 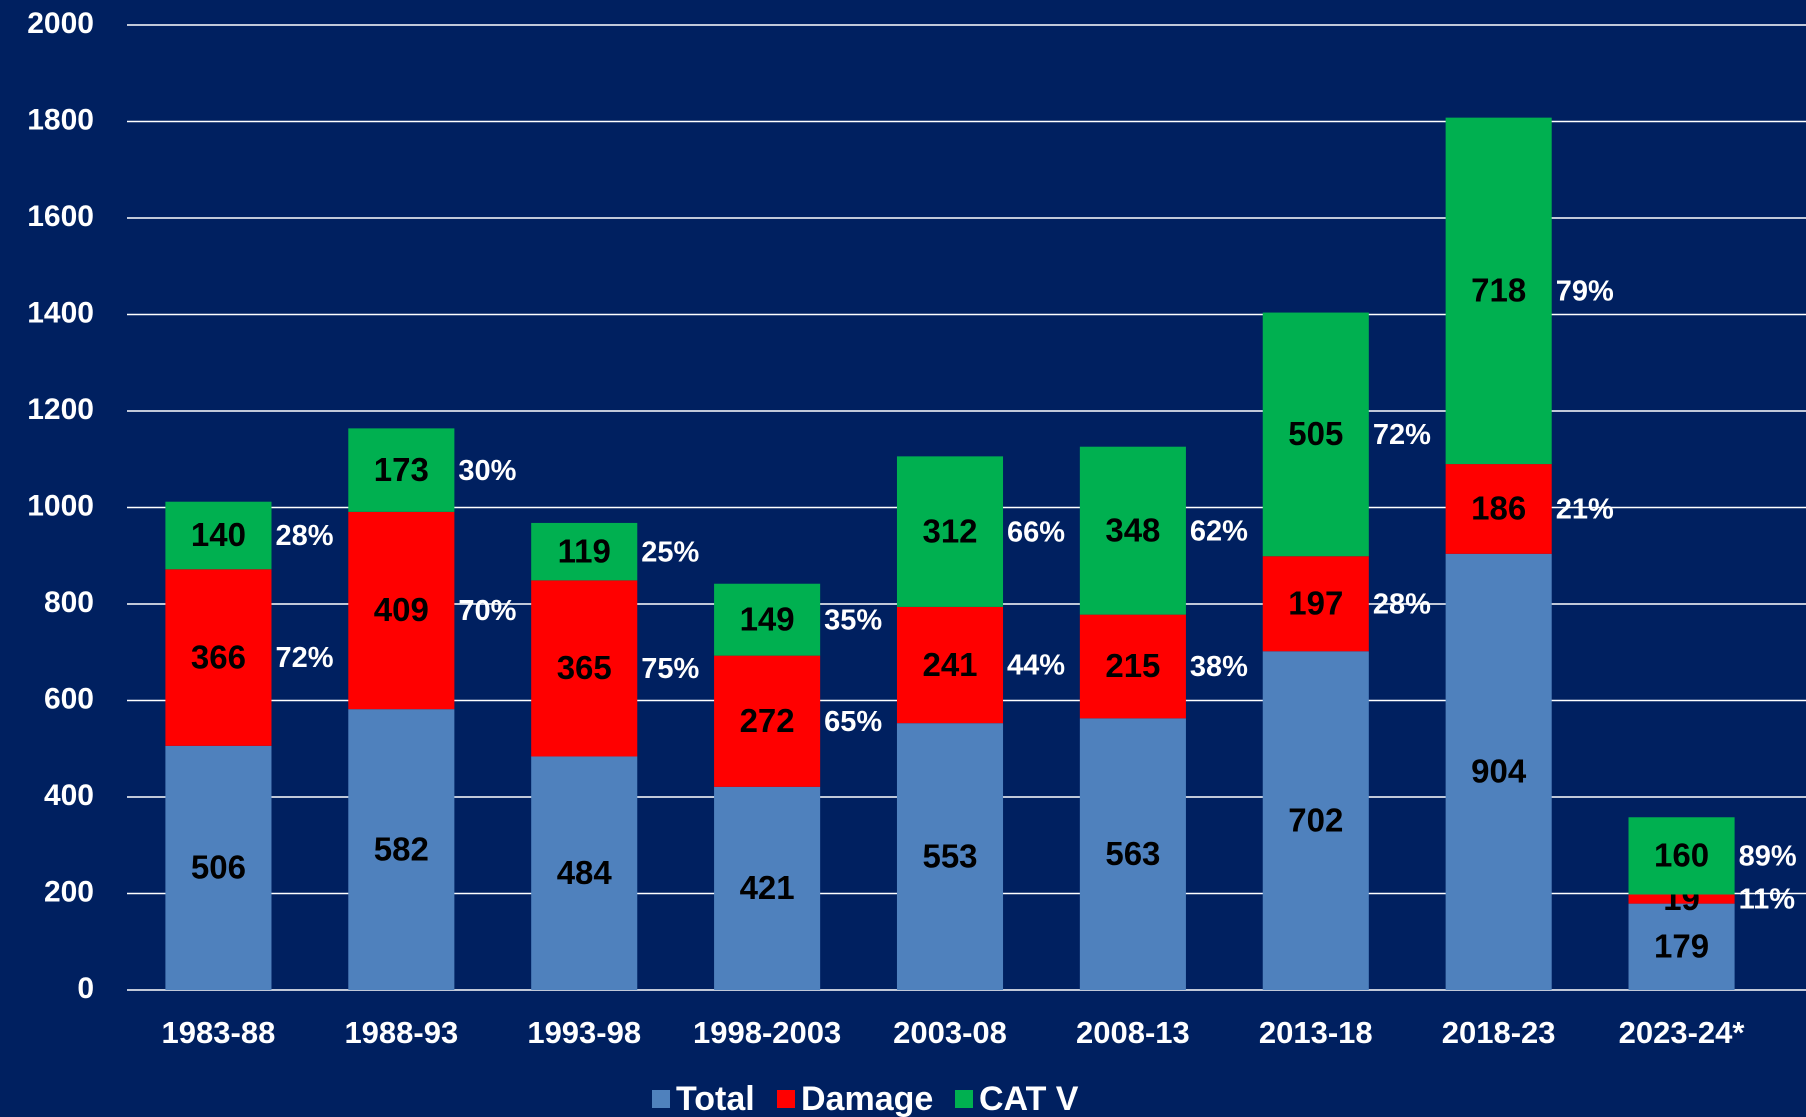 What do you see at coordinates (69, 602) in the screenshot?
I see `y-tick-label: 800` at bounding box center [69, 602].